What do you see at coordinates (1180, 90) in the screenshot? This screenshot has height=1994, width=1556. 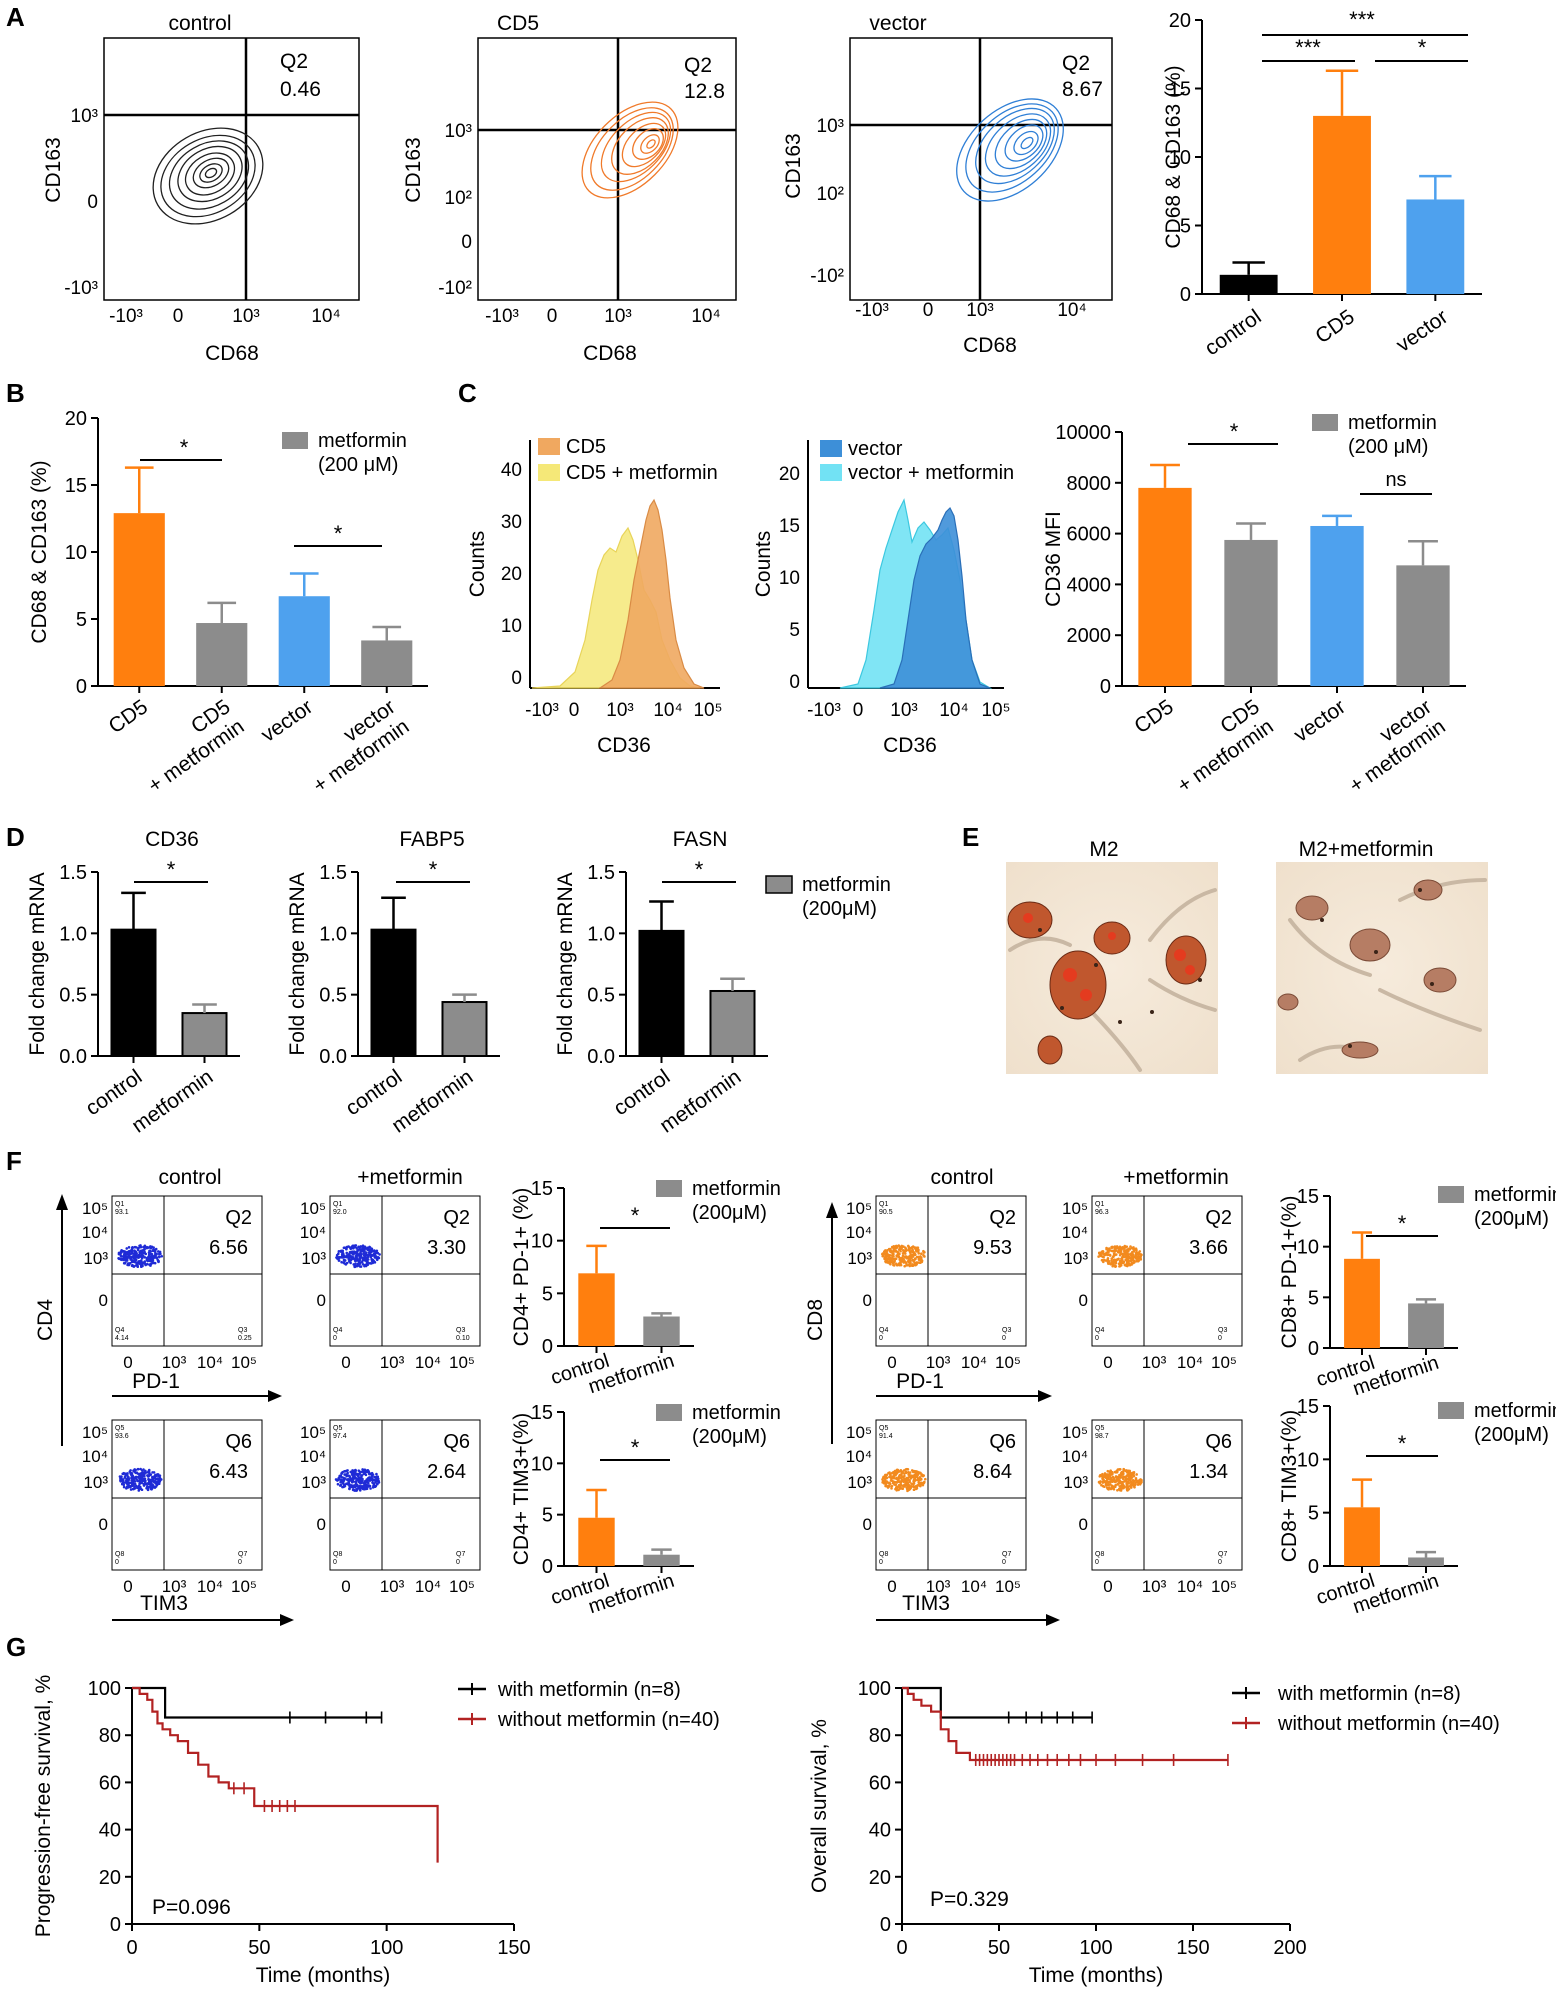 I see `y-tick-label: 15` at bounding box center [1180, 90].